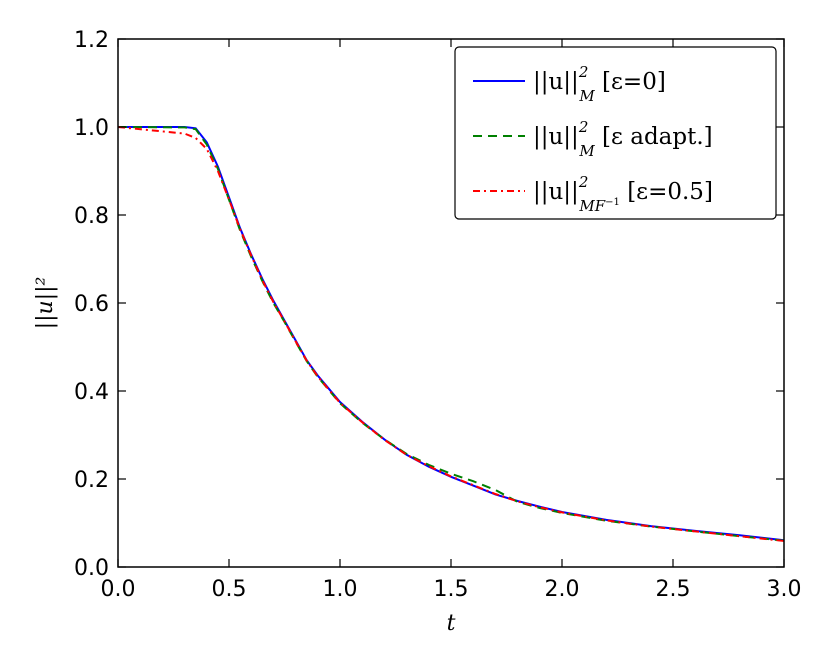 The height and width of the screenshot is (664, 830). Describe the element at coordinates (118, 589) in the screenshot. I see `x-tick-label: 0.0` at that location.